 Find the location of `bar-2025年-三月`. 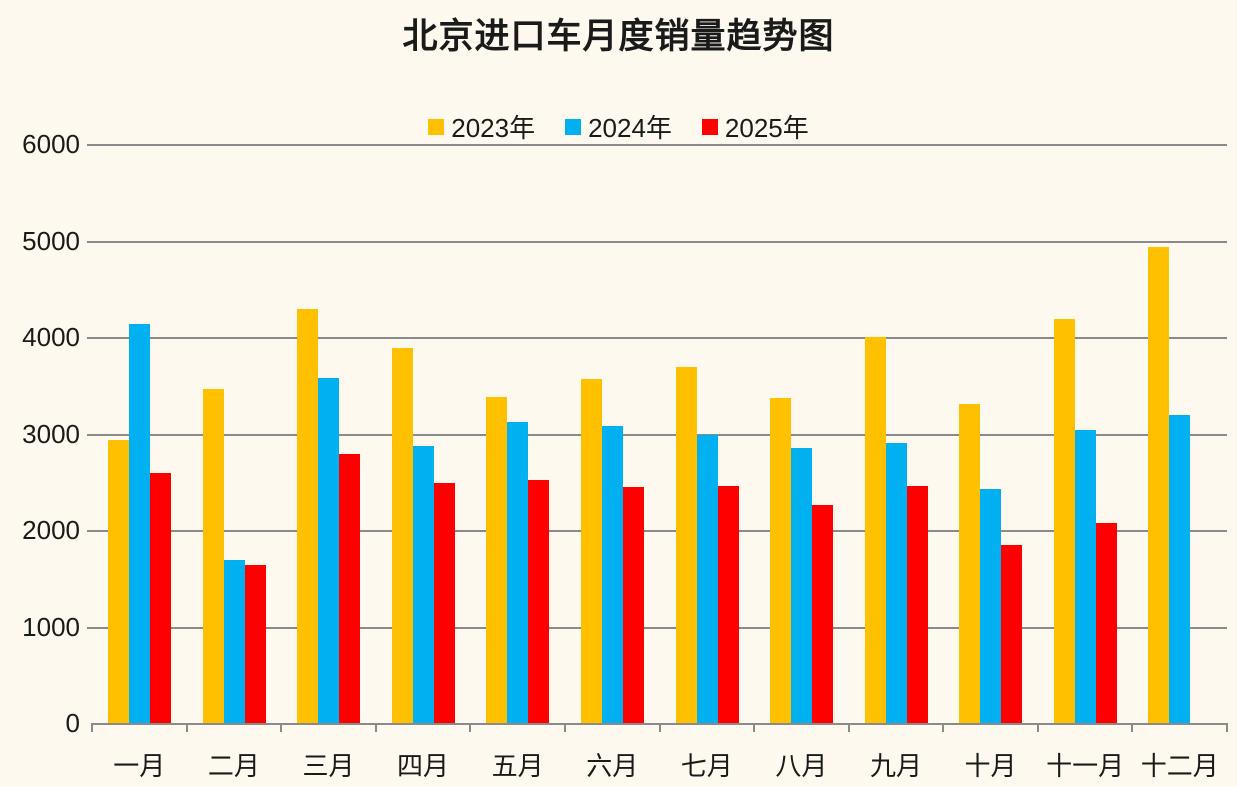

bar-2025年-三月 is located at coordinates (350, 588).